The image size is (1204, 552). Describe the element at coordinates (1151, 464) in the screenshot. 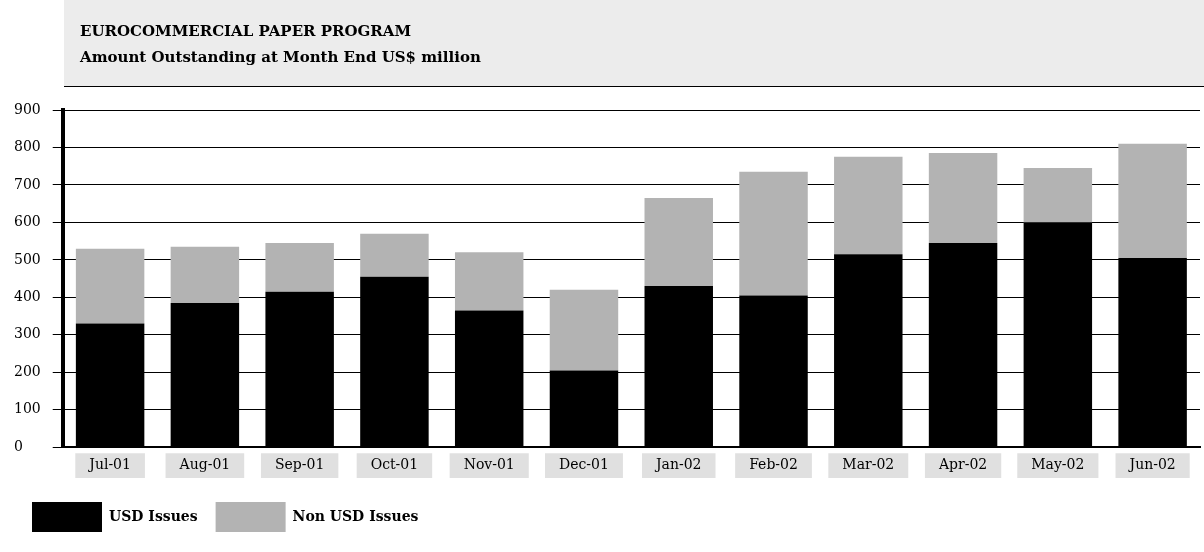

I see `x-tick-label: Jun-02` at that location.